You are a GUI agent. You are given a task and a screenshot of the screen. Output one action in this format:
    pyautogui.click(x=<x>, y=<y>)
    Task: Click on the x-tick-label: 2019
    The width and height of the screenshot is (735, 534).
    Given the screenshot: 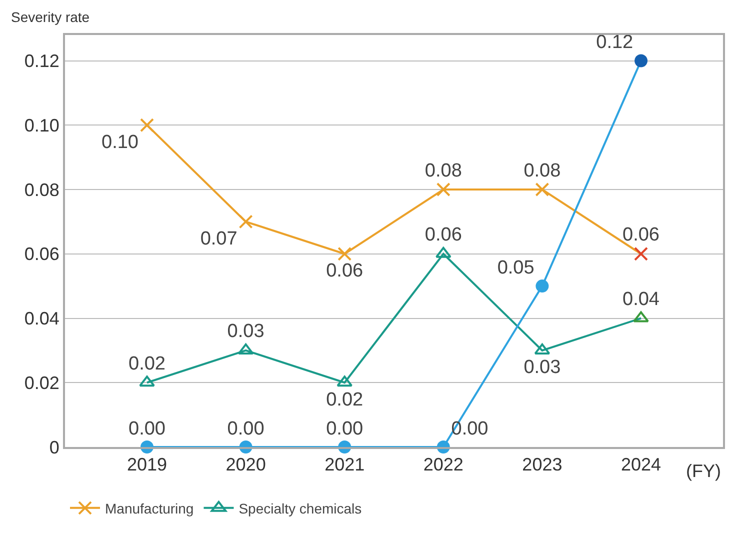 What is the action you would take?
    pyautogui.click(x=147, y=464)
    